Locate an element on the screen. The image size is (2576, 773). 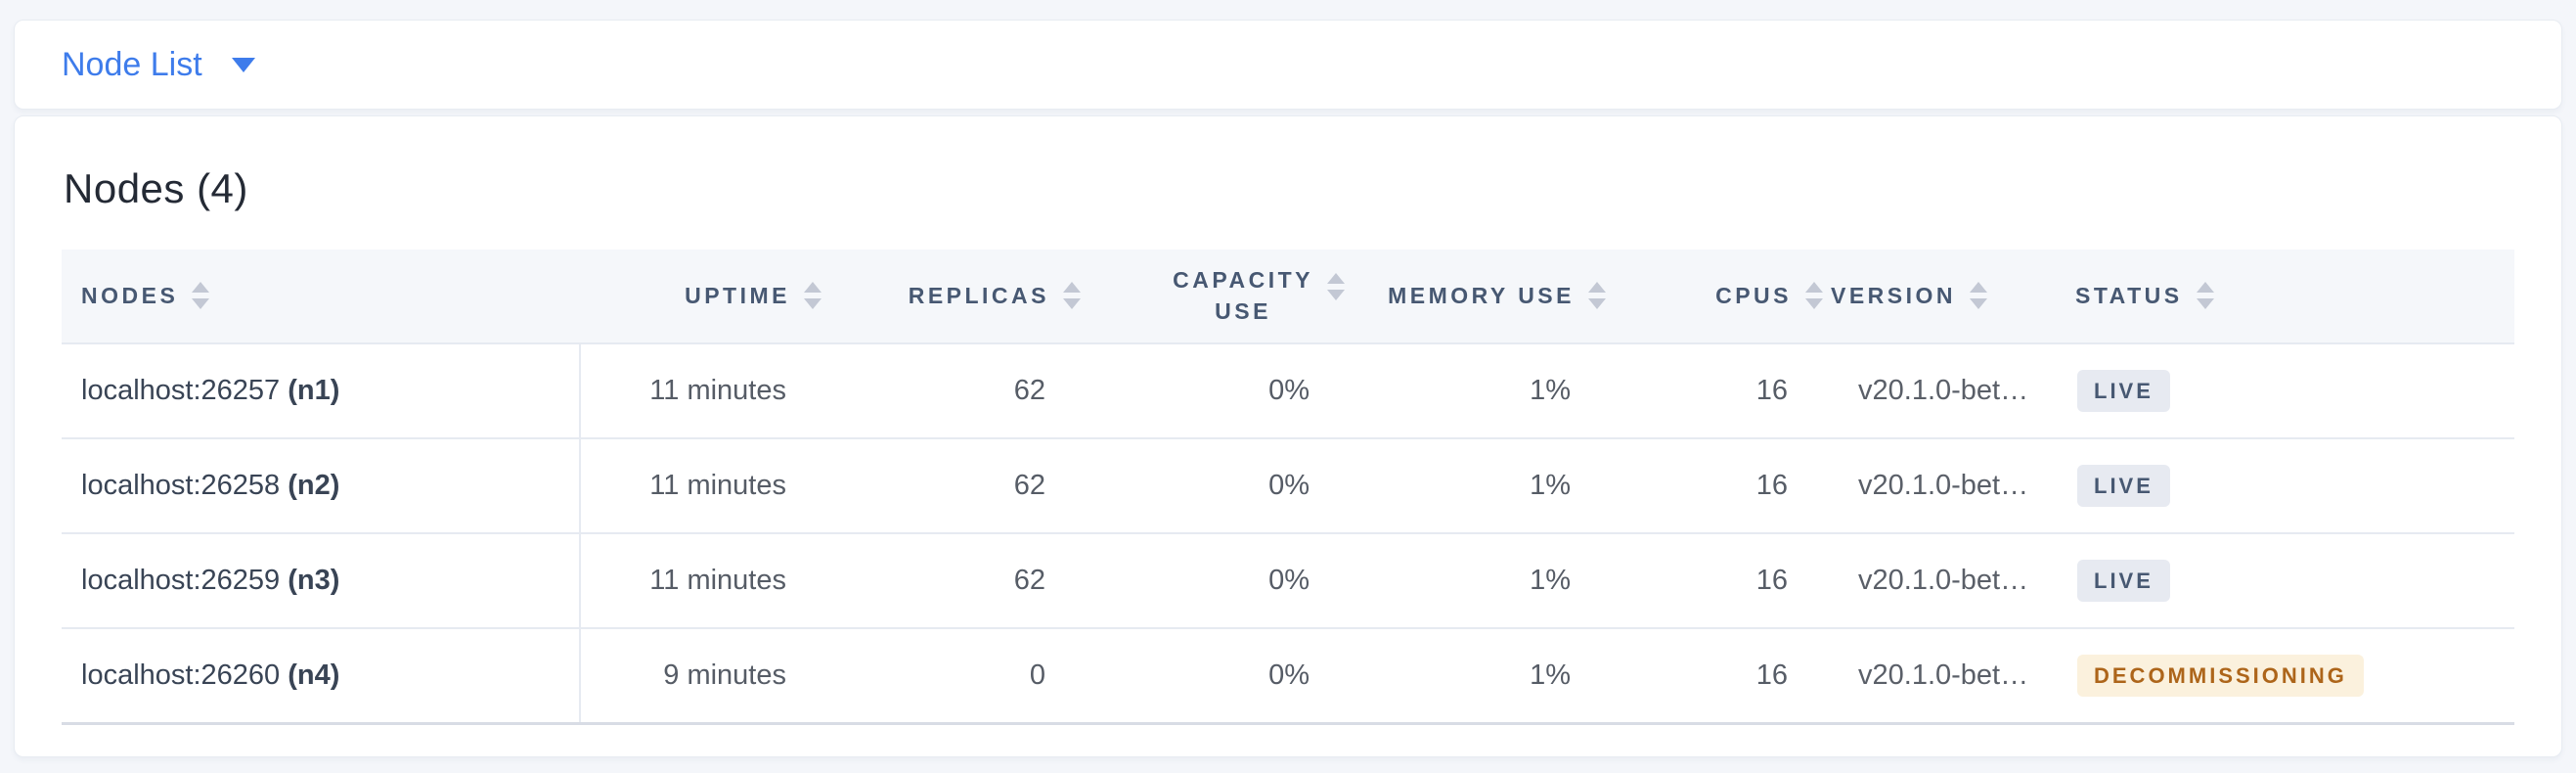
column-header-uptime: UPTIME is located at coordinates (704, 296).